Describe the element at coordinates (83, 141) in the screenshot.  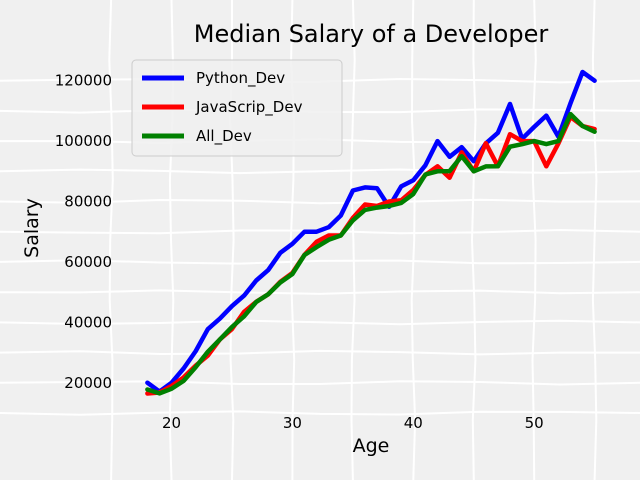
I see `y-tick-label: 100000` at that location.